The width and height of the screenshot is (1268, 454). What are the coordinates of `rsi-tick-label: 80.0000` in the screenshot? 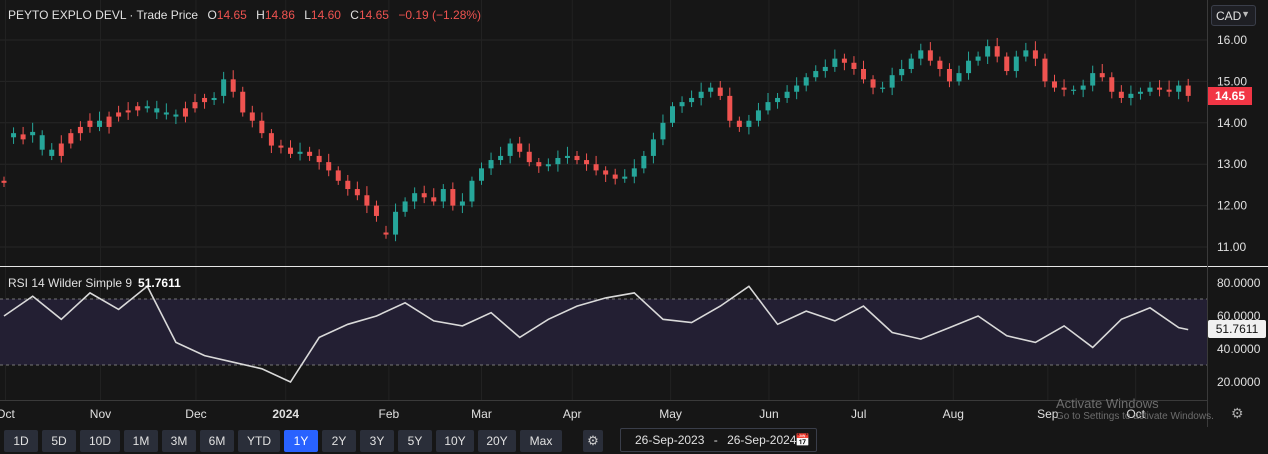 It's located at (1239, 283).